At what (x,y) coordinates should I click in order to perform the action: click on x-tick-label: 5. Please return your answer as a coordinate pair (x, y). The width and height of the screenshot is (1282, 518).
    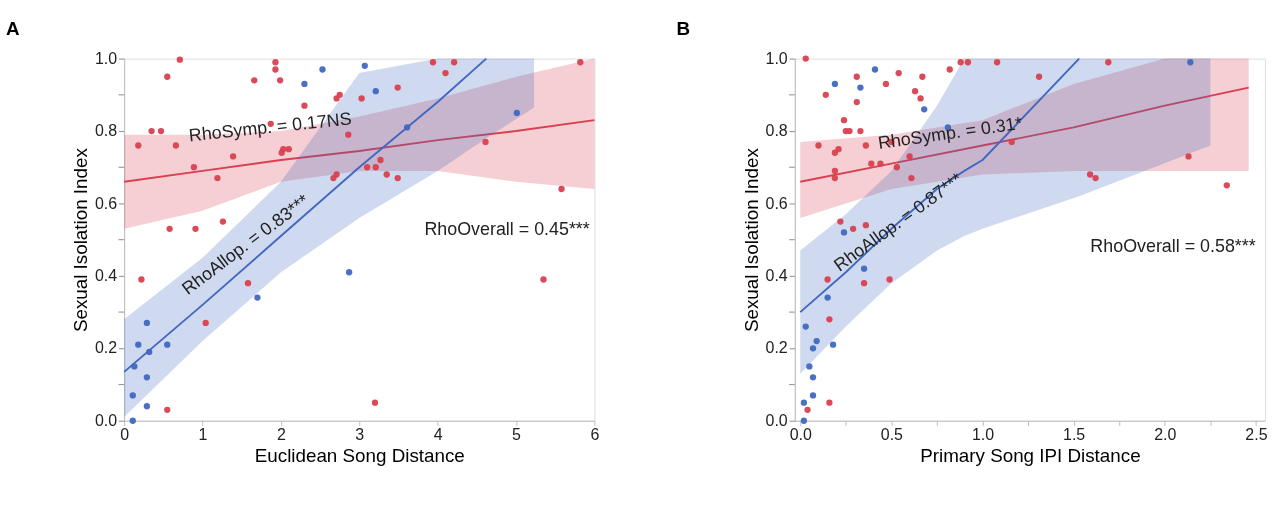
    Looking at the image, I should click on (517, 435).